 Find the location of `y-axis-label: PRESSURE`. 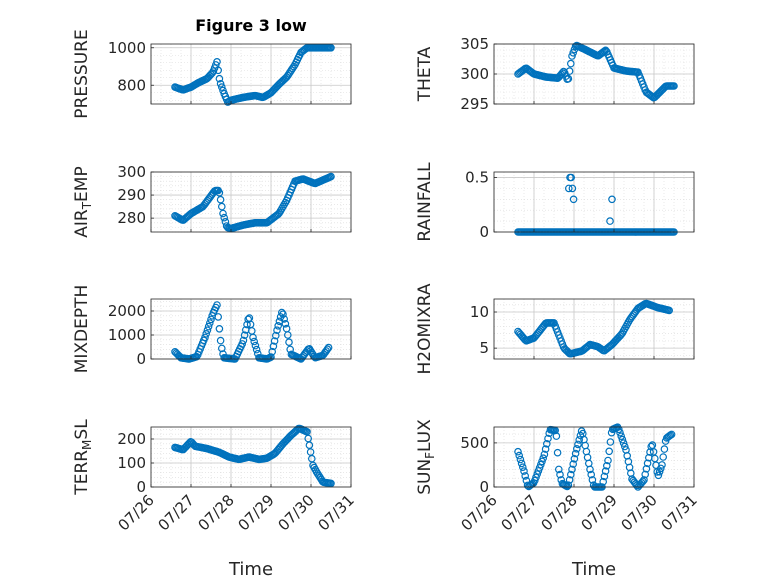

y-axis-label: PRESSURE is located at coordinates (82, 73).